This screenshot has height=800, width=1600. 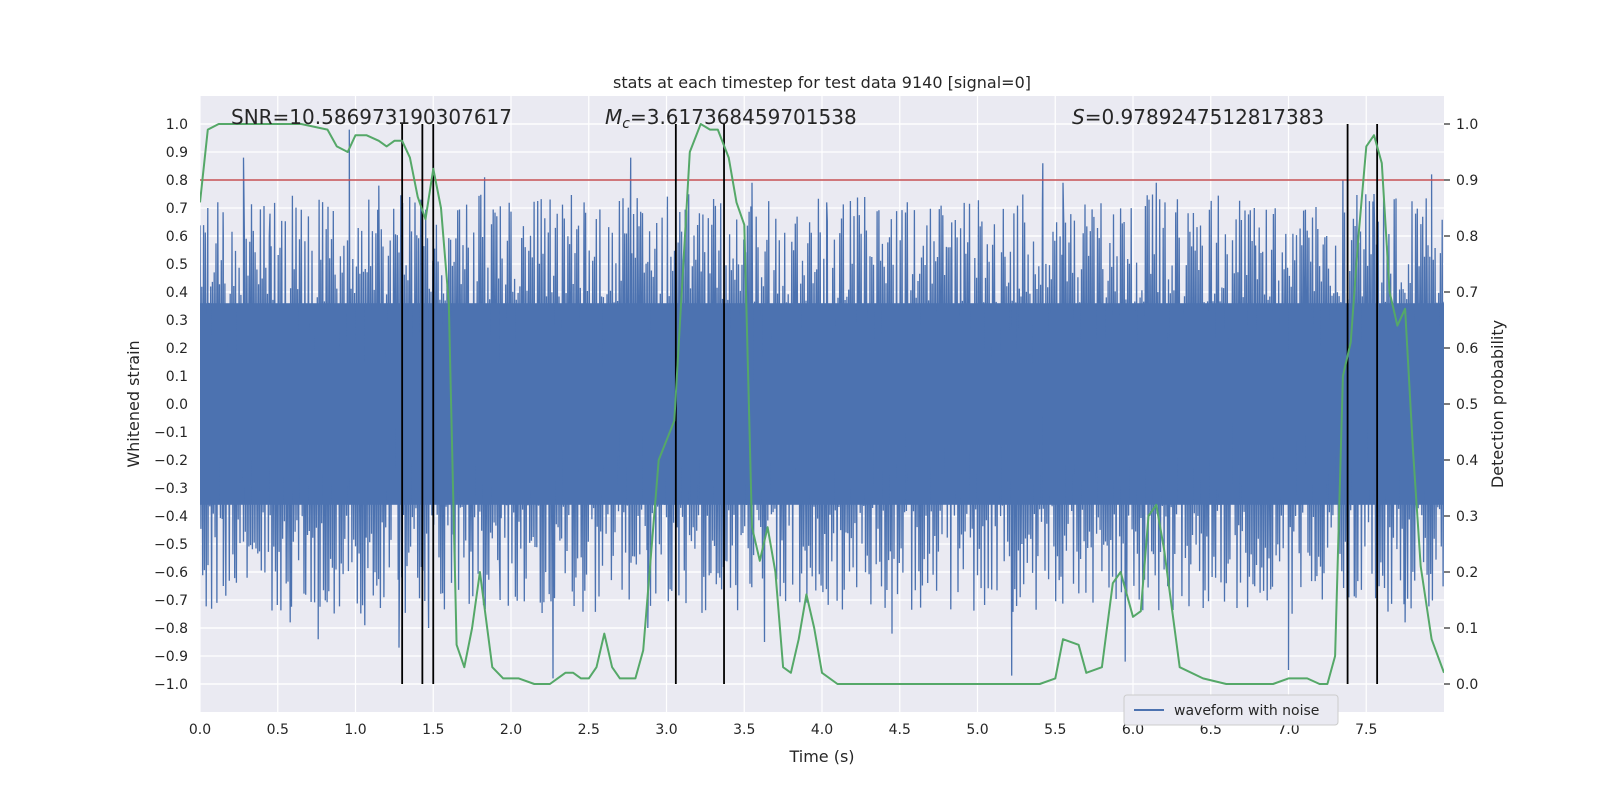 What do you see at coordinates (822, 730) in the screenshot?
I see `x-tick-label: 4.0` at bounding box center [822, 730].